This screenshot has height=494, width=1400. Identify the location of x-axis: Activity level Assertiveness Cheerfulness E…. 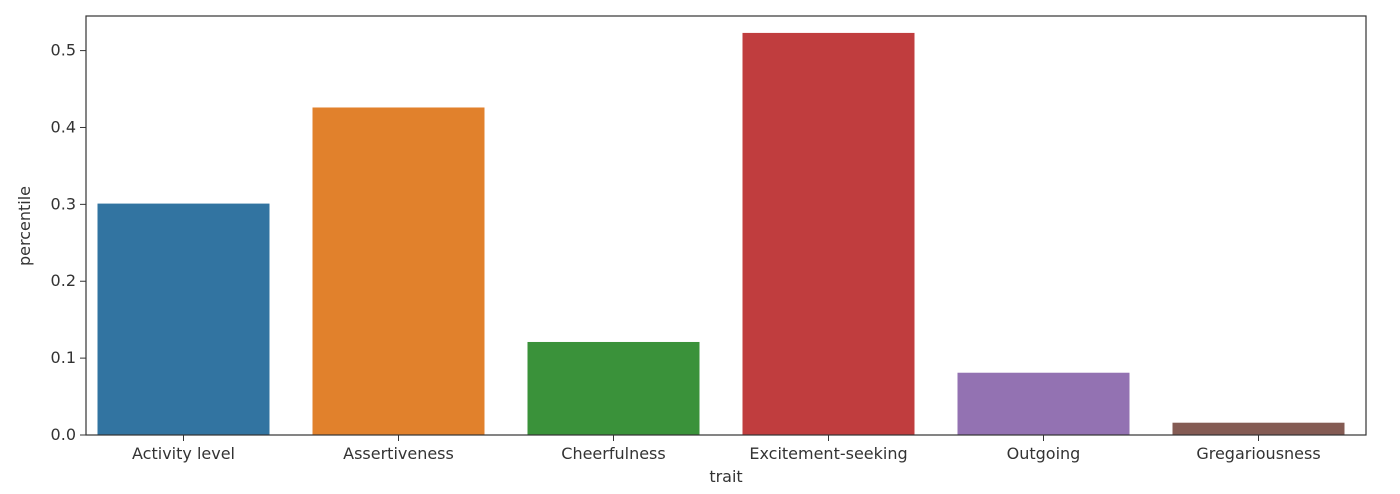
(726, 449).